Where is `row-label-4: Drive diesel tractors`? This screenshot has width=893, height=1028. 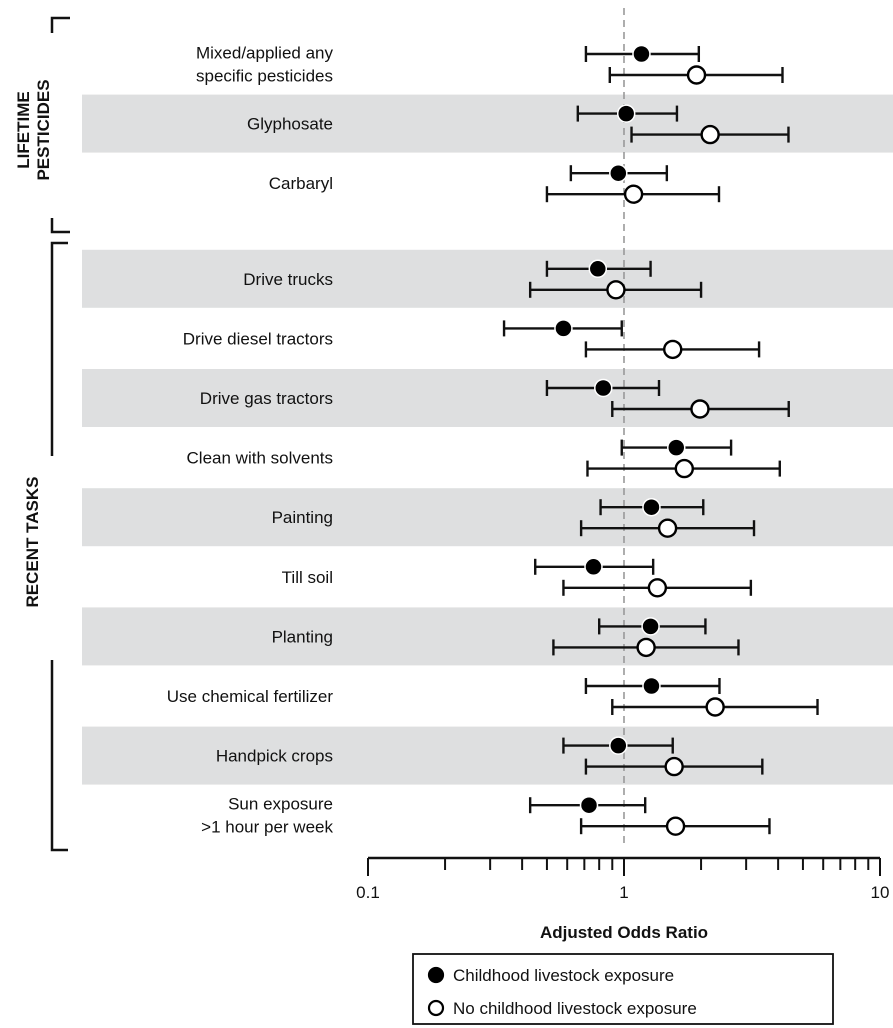
row-label-4: Drive diesel tractors is located at coordinates (258, 338).